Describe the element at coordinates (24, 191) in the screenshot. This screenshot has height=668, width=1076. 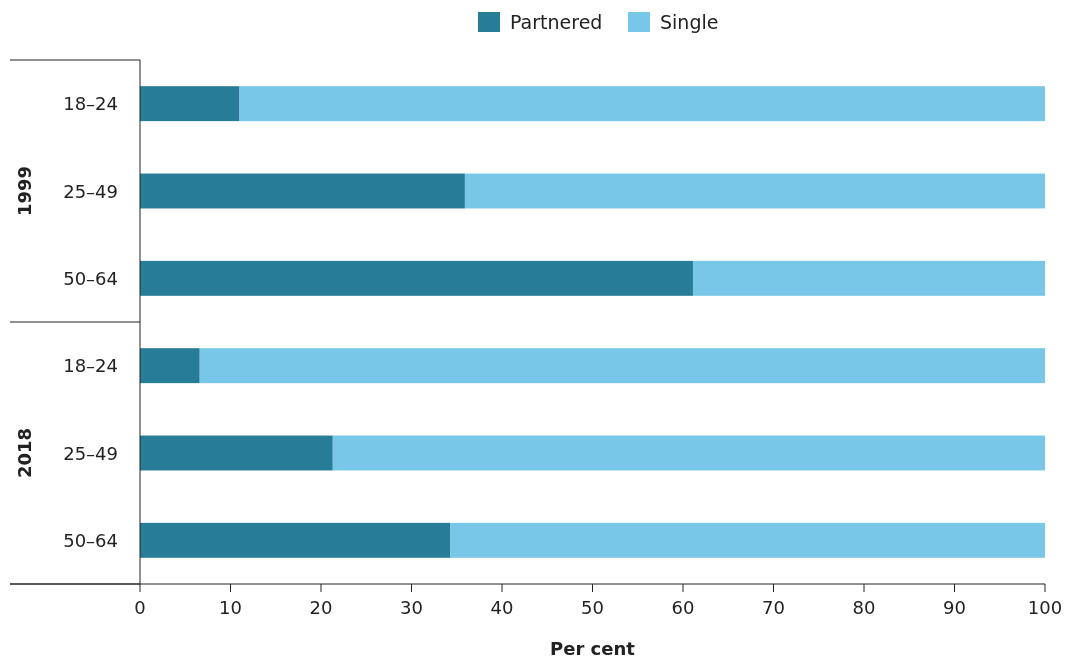
I see `text: 1999` at that location.